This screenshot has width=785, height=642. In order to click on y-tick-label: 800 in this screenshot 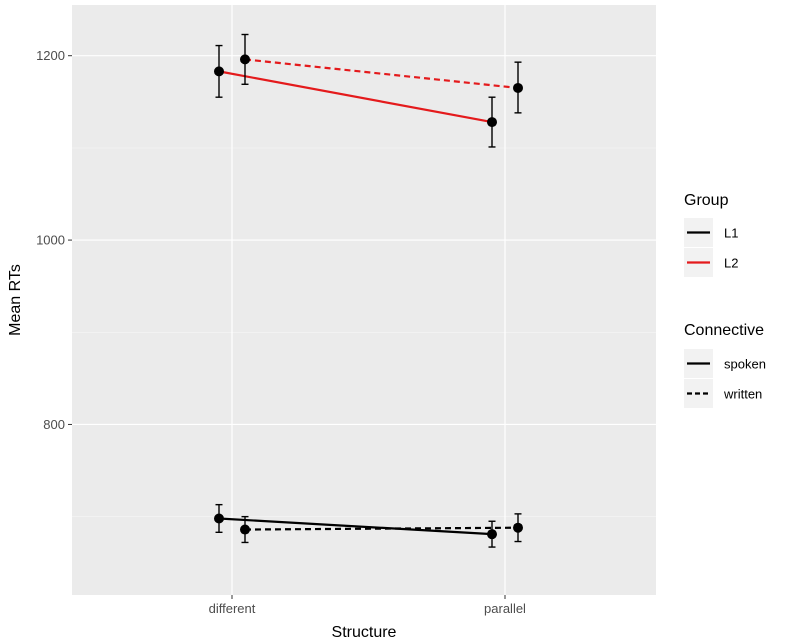, I will do `click(54, 424)`.